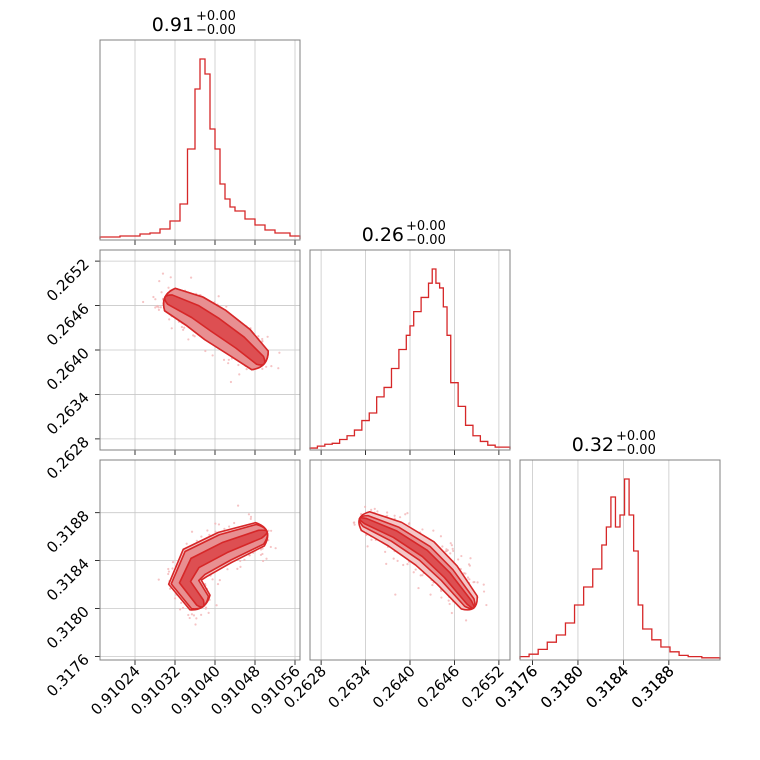 The image size is (760, 760). What do you see at coordinates (68, 458) in the screenshot?
I see `y-tick-label: 0.2628` at bounding box center [68, 458].